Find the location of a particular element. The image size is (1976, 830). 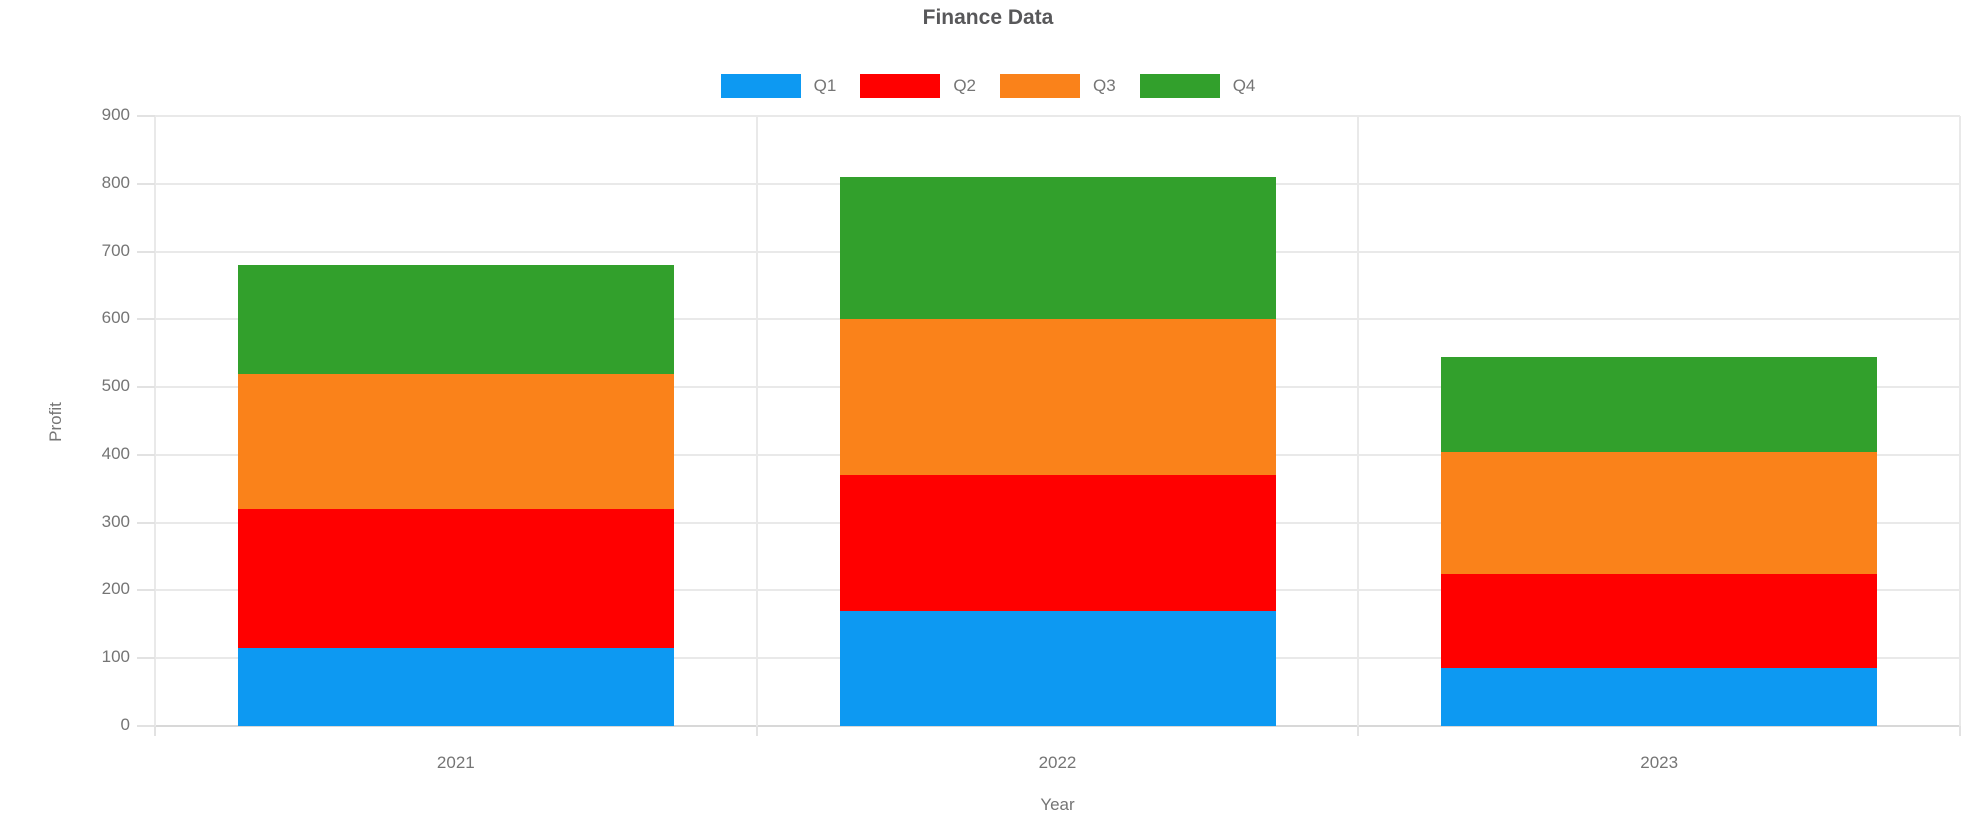

x-tick-label-2021: 2021 is located at coordinates (455, 762).